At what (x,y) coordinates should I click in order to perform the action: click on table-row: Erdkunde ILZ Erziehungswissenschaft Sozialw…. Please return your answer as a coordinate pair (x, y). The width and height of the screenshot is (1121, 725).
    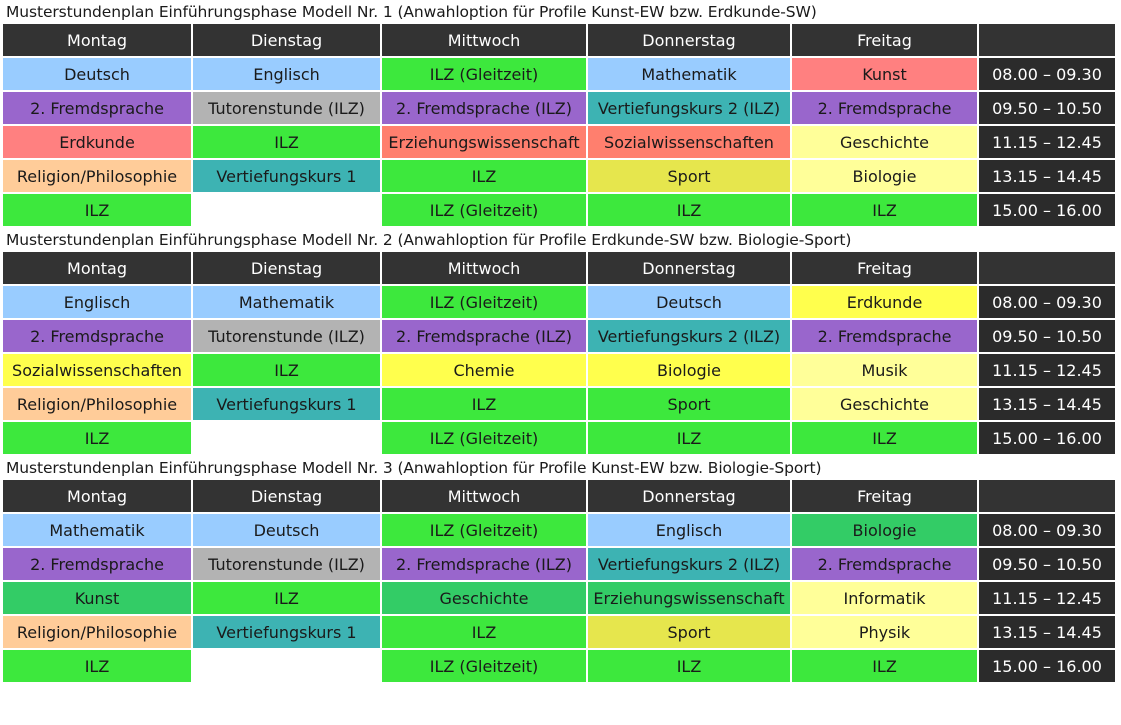
    Looking at the image, I should click on (559, 143).